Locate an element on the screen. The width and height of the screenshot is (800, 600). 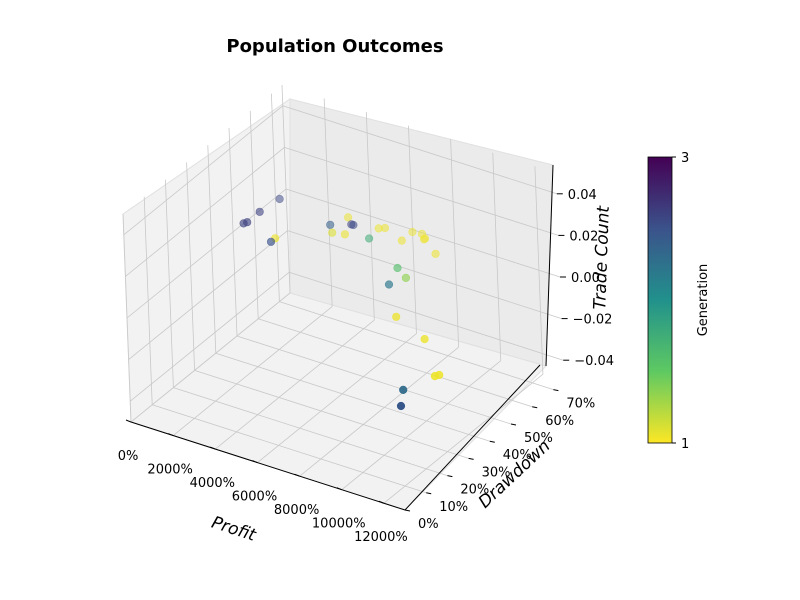
chart-title: Population Outcomes is located at coordinates (334, 46).